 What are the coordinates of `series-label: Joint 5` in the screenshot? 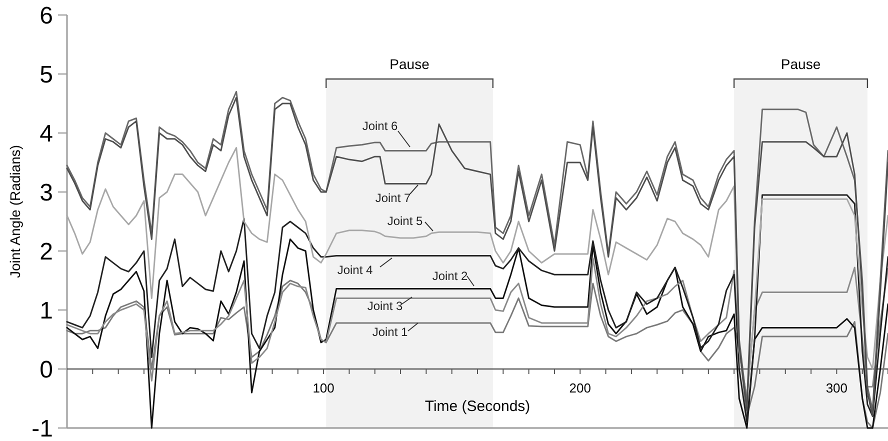 It's located at (405, 221).